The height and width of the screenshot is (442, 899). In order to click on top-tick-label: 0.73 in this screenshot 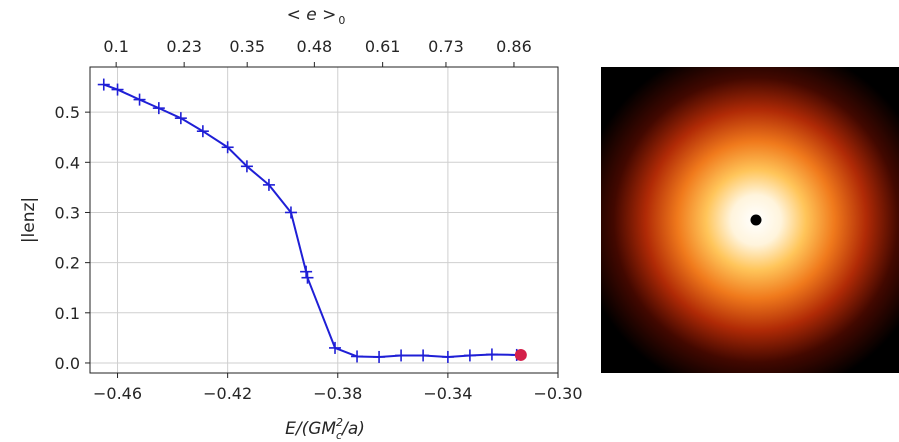, I will do `click(446, 46)`.